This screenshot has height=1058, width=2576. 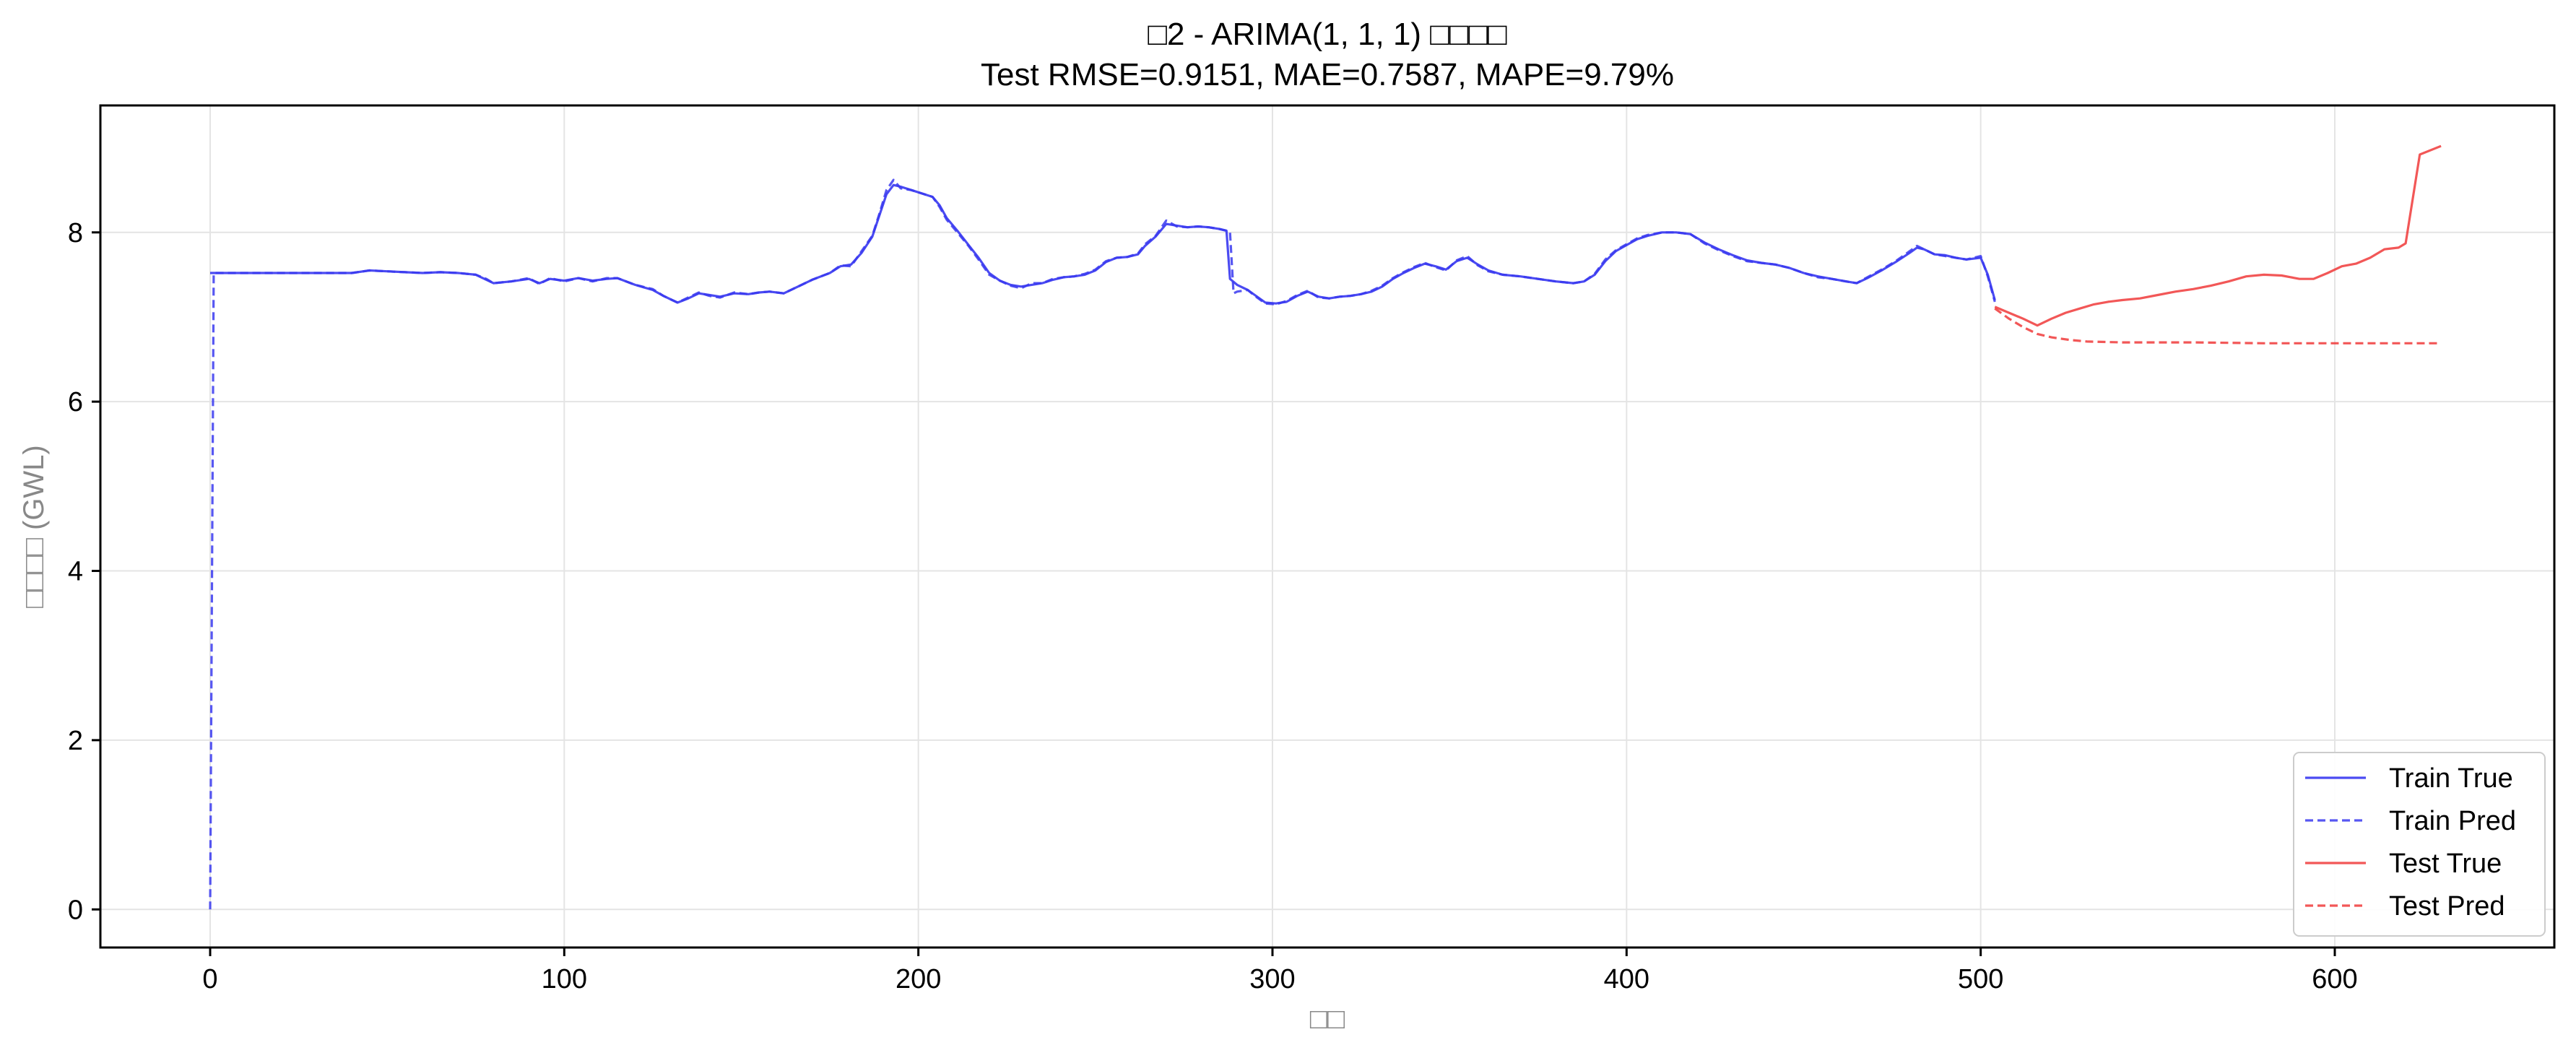 I want to click on legend-label-train-true: Train True, so click(x=2451, y=778).